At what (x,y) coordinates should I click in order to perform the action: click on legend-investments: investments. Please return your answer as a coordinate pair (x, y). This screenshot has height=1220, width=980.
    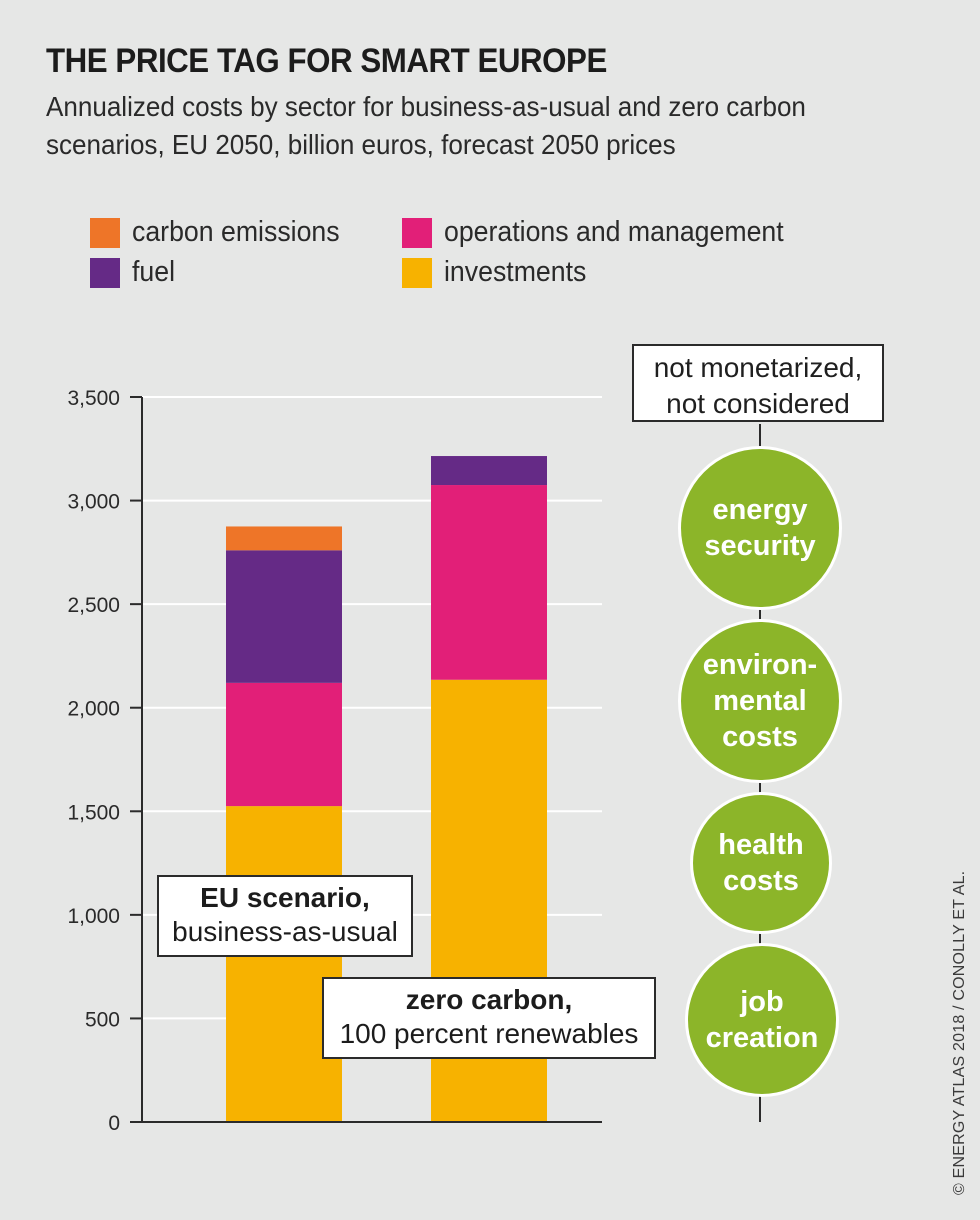
    Looking at the image, I should click on (500, 272).